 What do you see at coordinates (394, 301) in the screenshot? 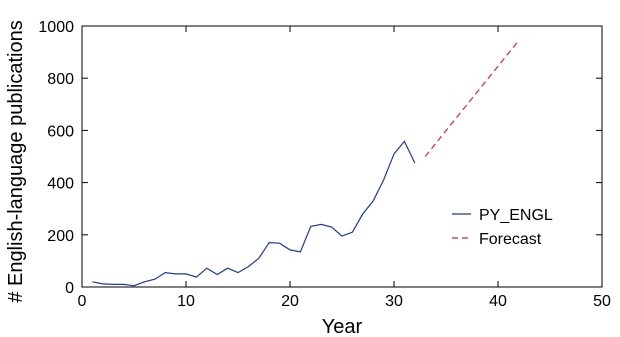
I see `x-tick-label: 30` at bounding box center [394, 301].